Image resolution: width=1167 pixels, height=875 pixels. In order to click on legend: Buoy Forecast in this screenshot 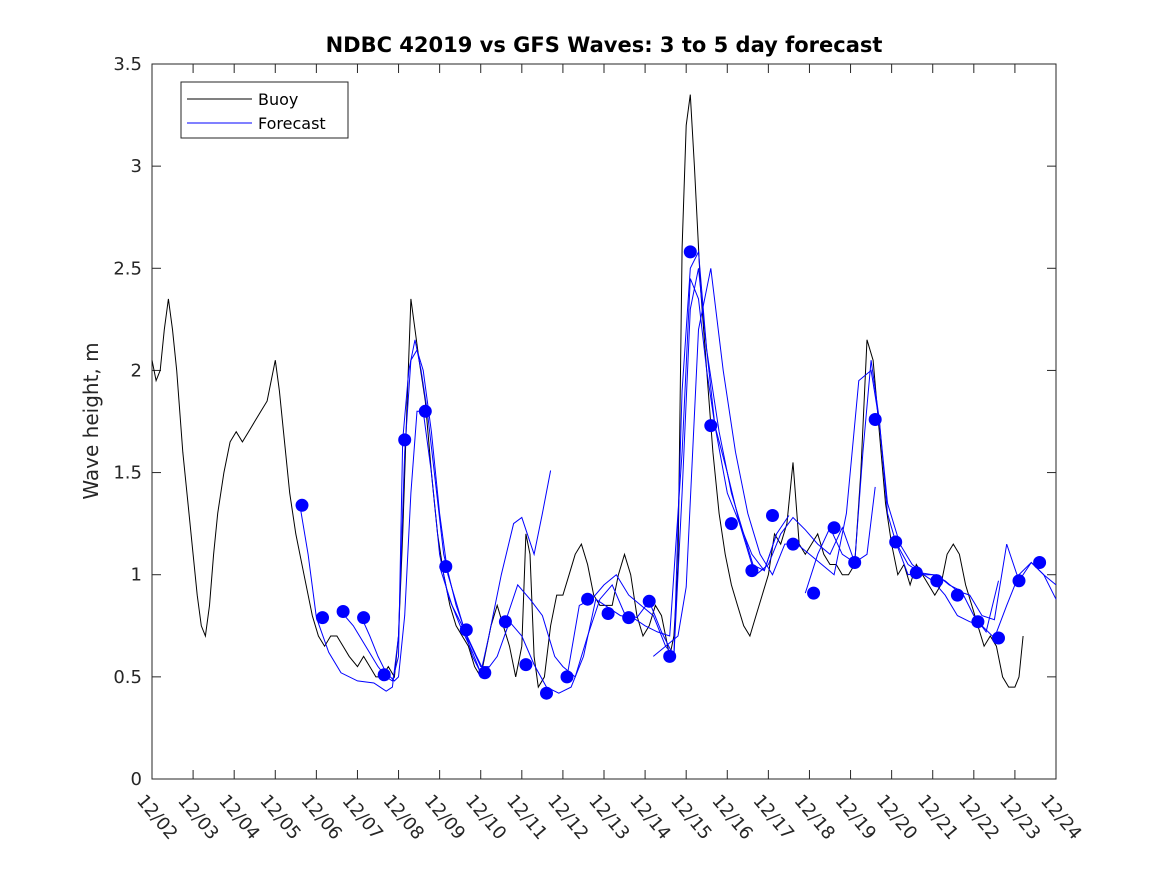, I will do `click(264, 110)`.